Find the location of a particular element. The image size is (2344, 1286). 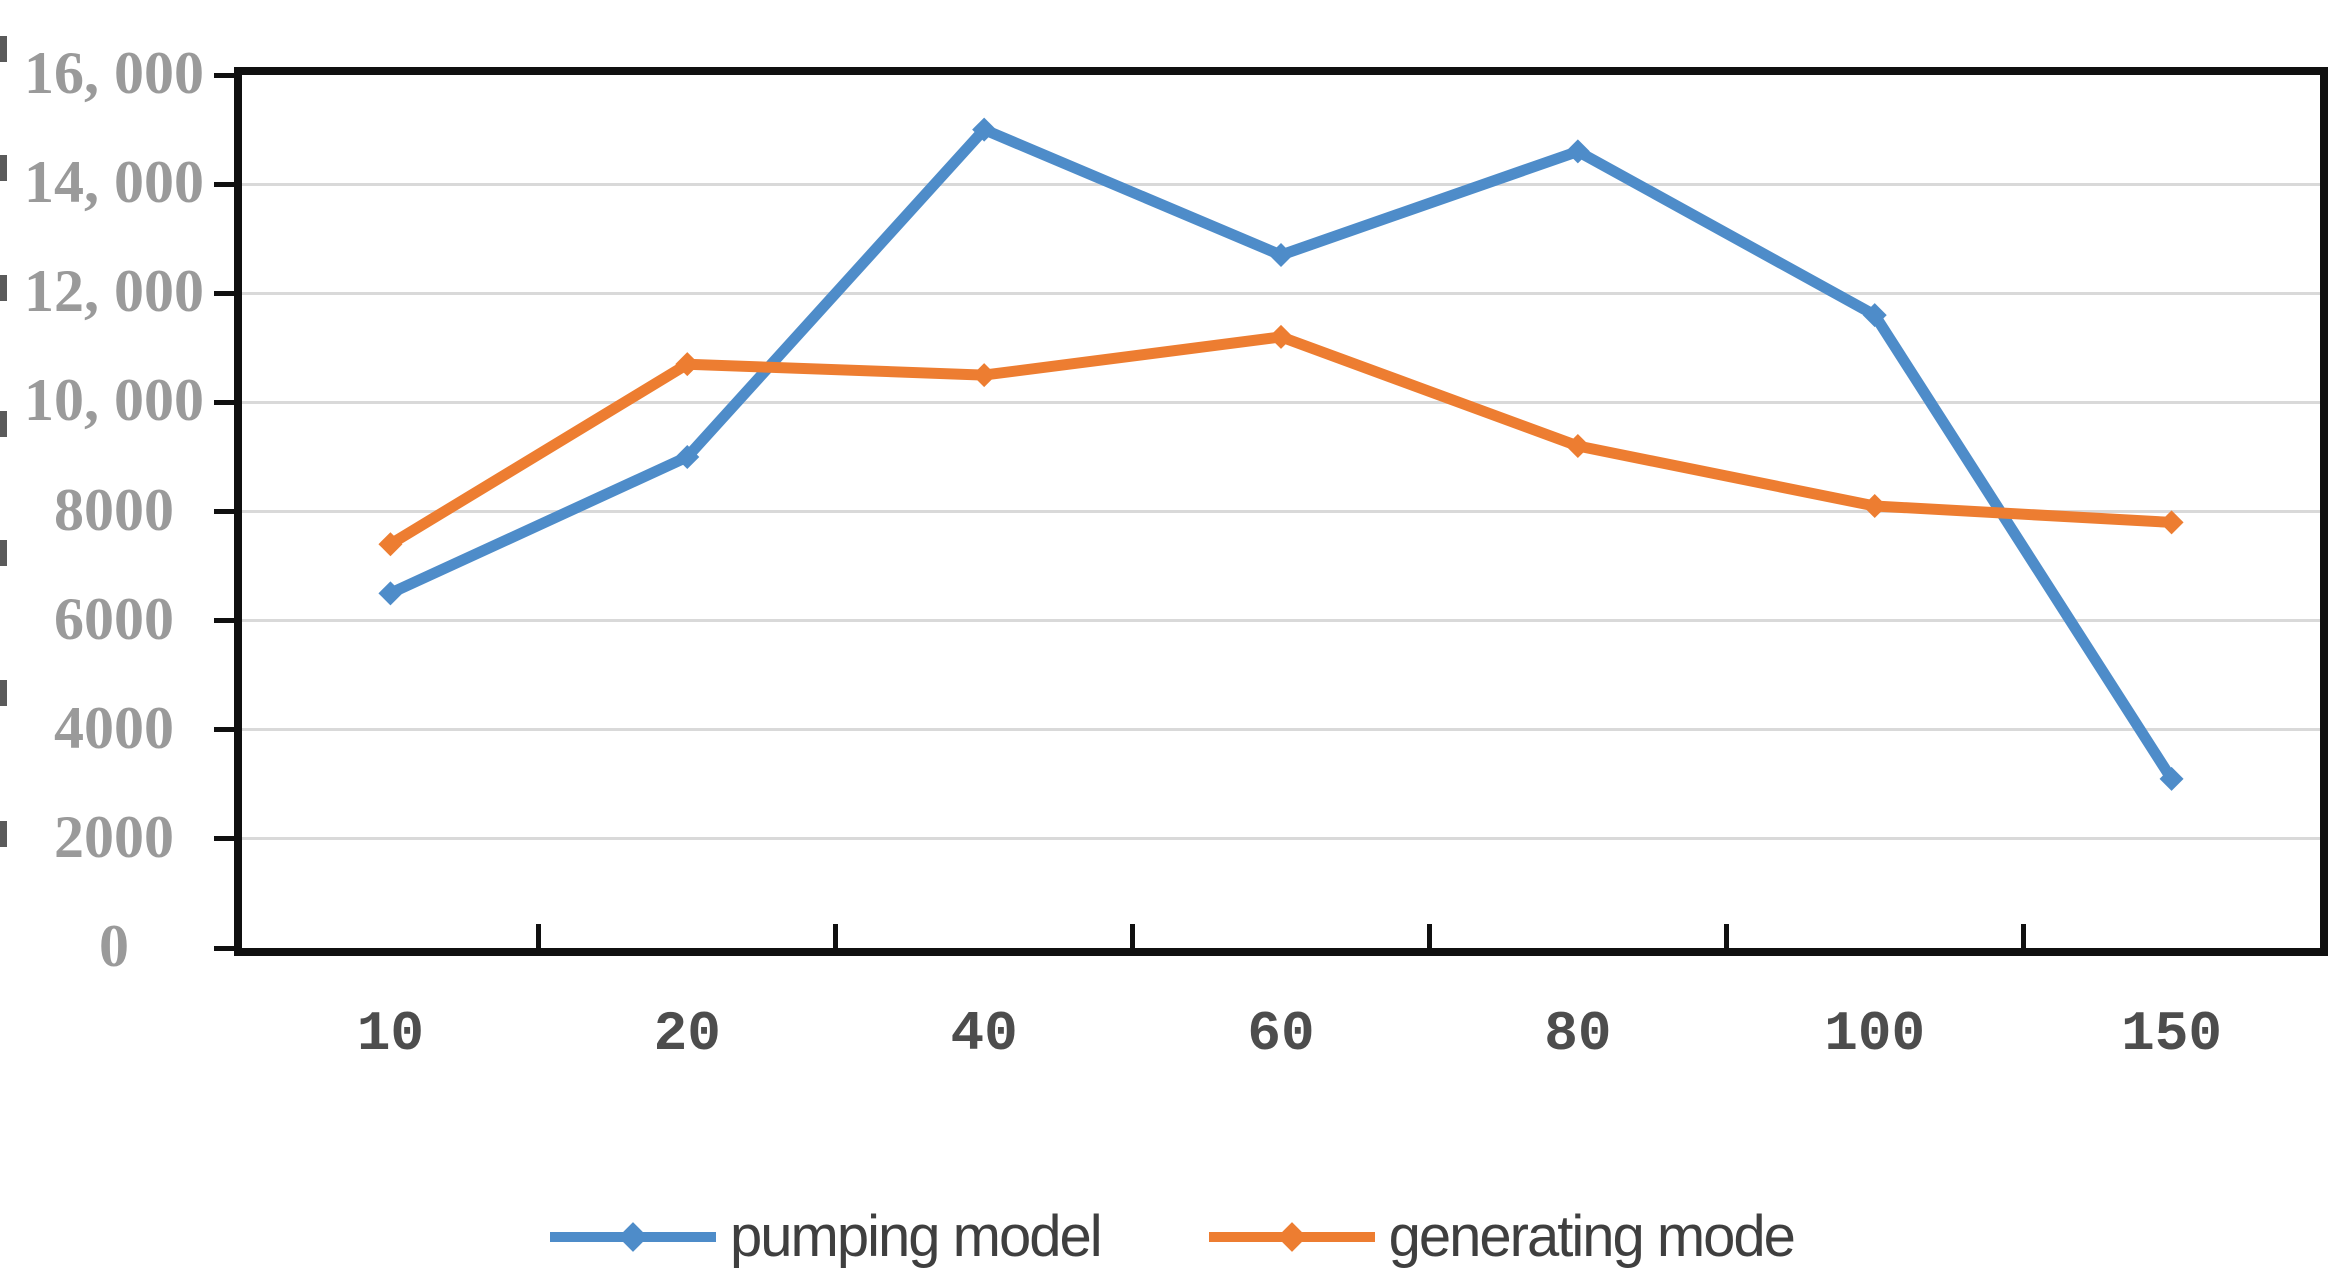

y-axis-label: 12, 000 is located at coordinates (114, 291).